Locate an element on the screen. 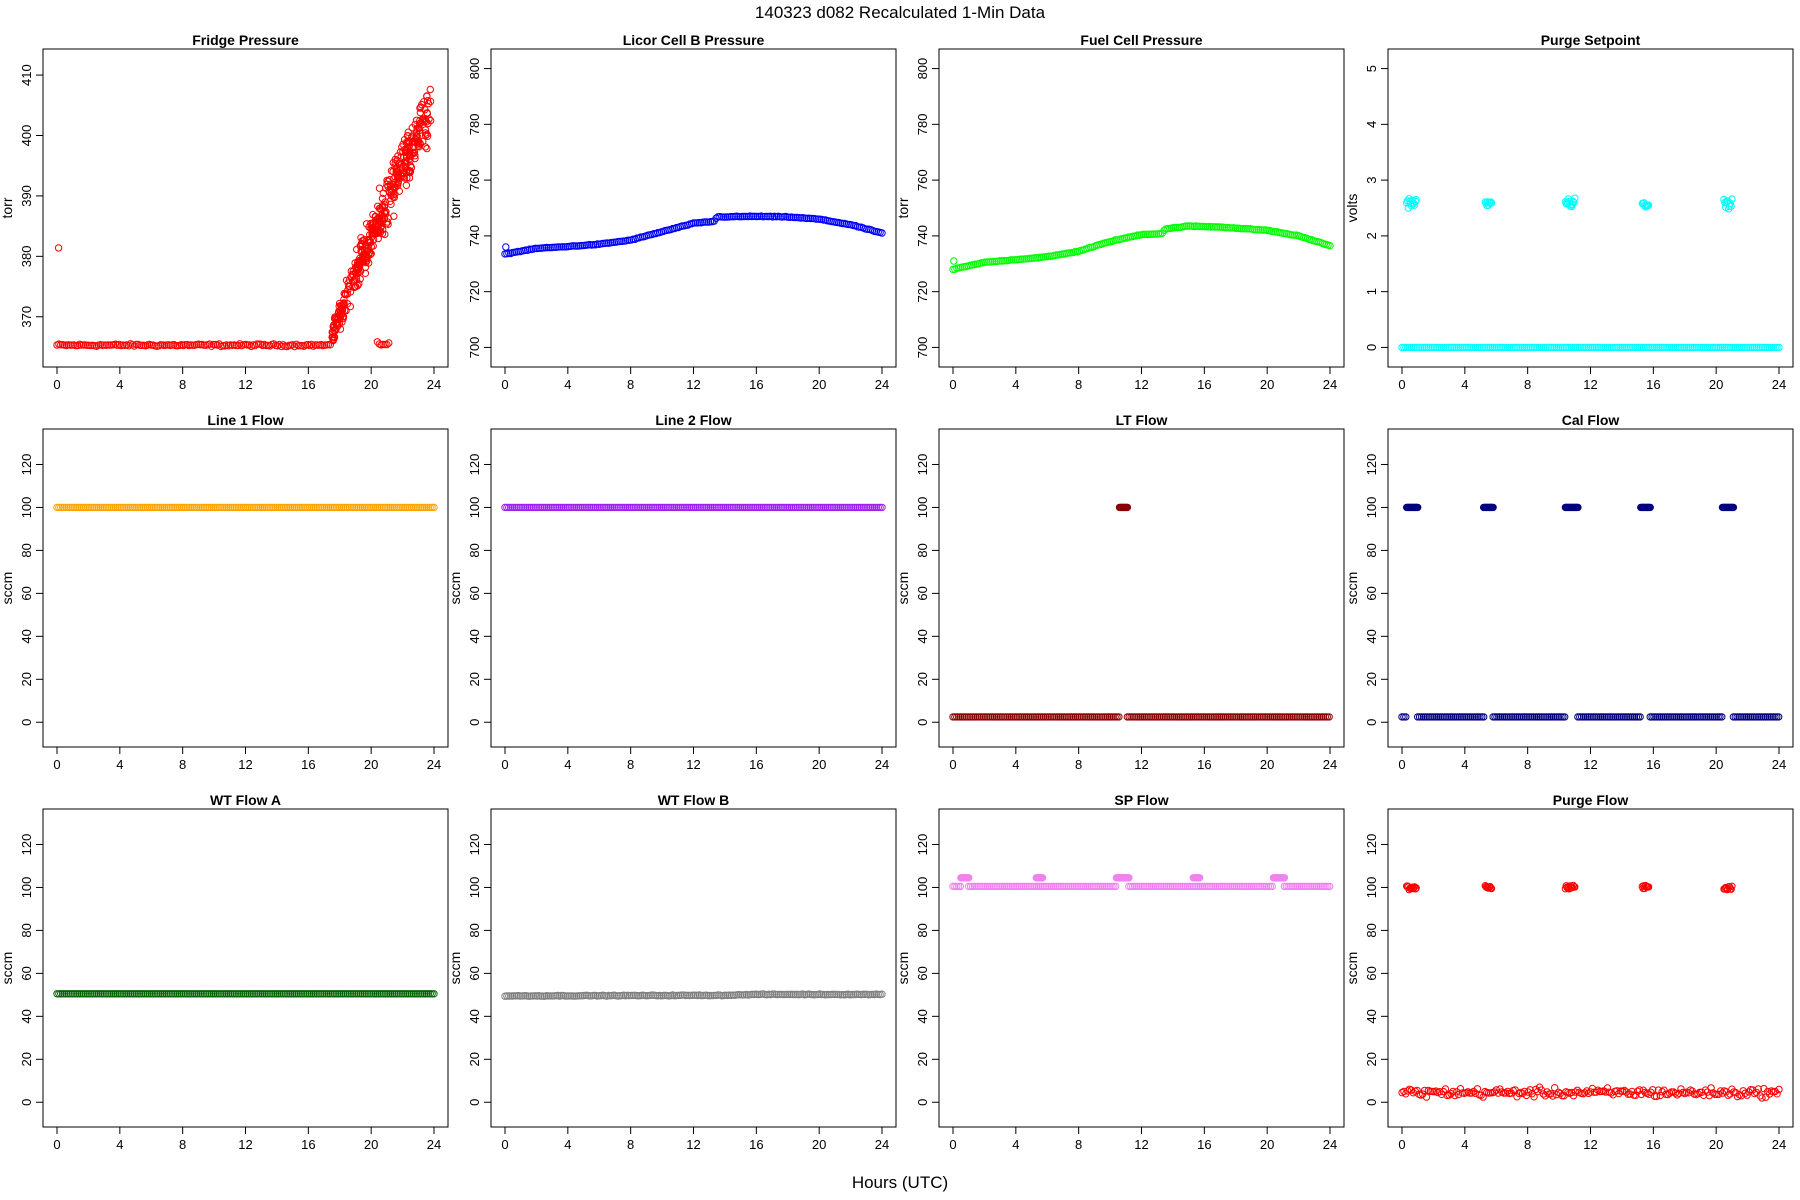 The width and height of the screenshot is (1800, 1200). x-tick-label: 16 is located at coordinates (756, 1144).